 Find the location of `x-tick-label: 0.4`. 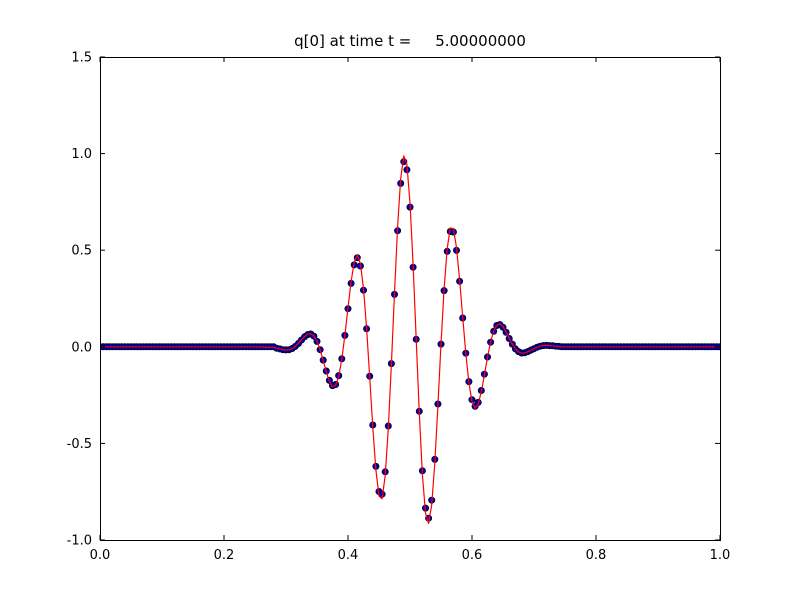

x-tick-label: 0.4 is located at coordinates (348, 555).